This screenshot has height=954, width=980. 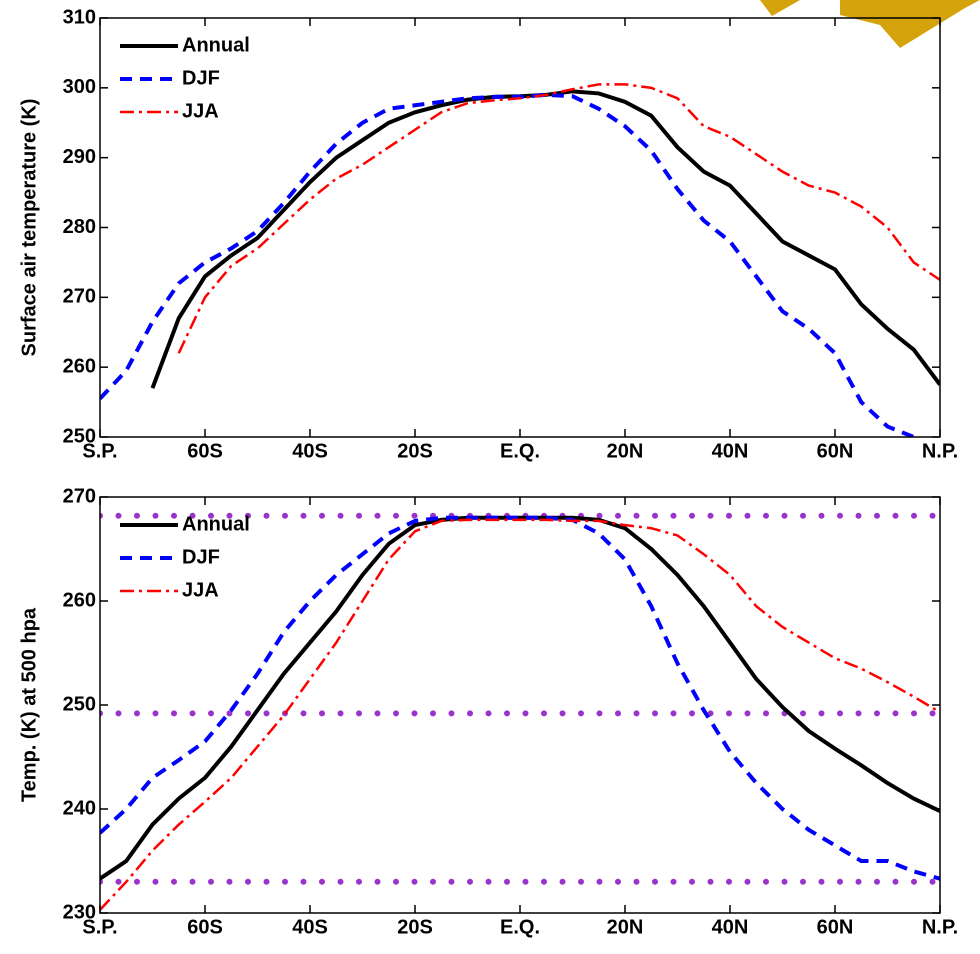 What do you see at coordinates (79, 17) in the screenshot?
I see `y-tick-label: 310` at bounding box center [79, 17].